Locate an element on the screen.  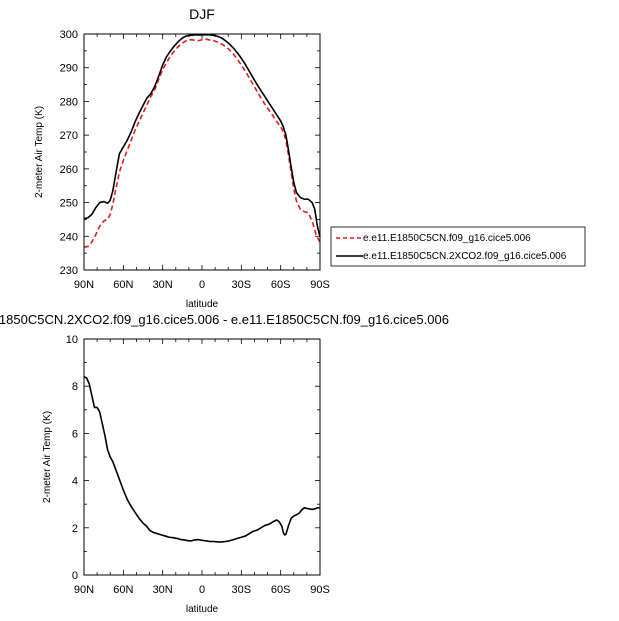
y-tick-label: 230 is located at coordinates (69, 271).